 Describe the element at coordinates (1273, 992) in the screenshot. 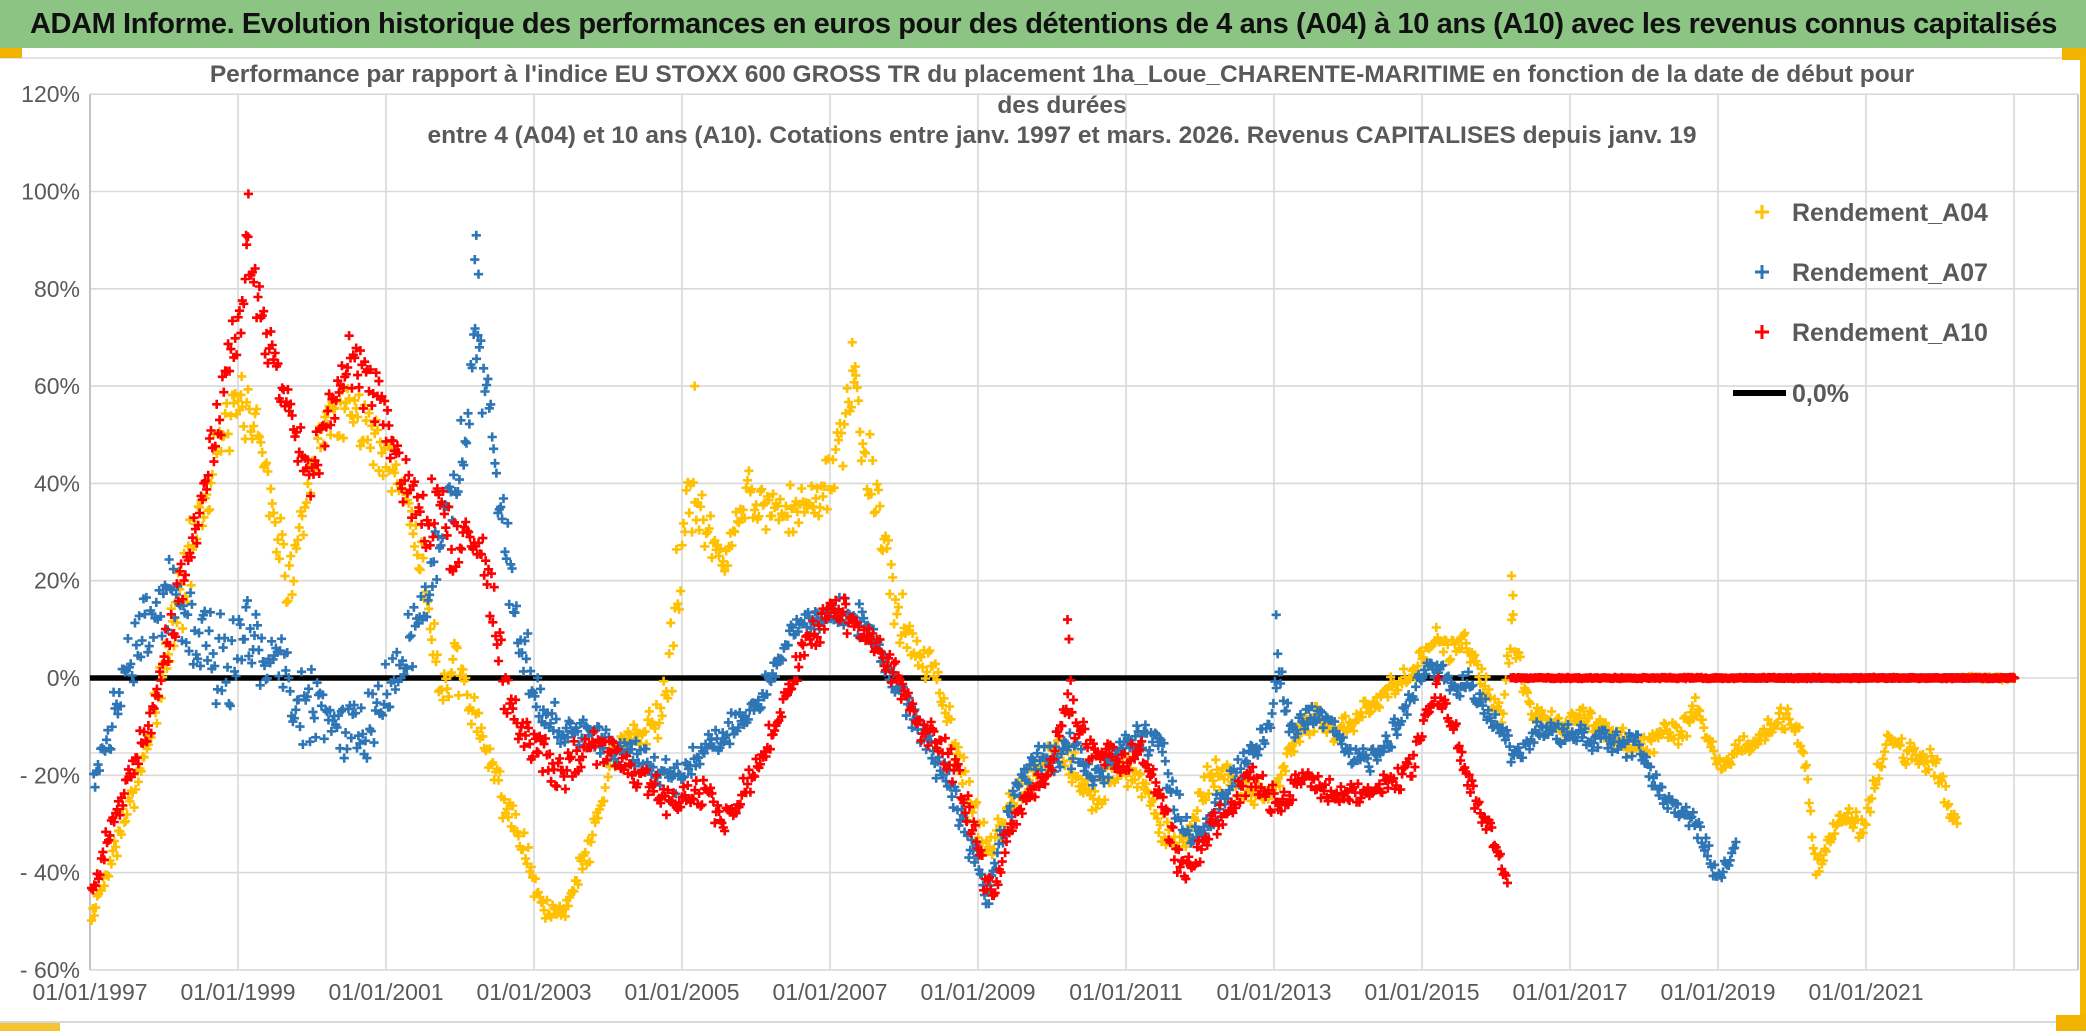

I see `svg-text: 01/01/2013` at that location.